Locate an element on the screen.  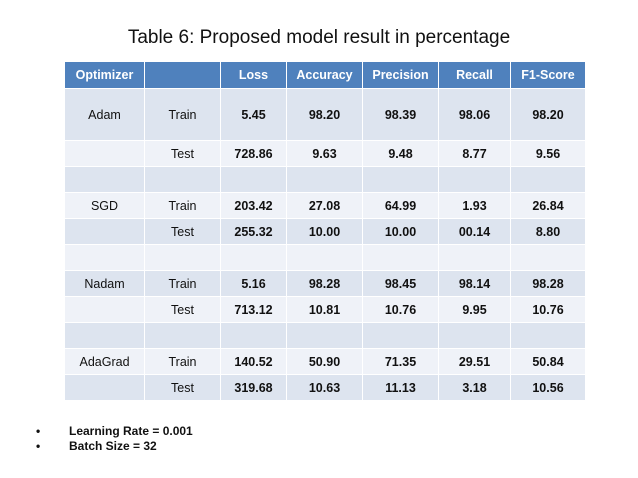
accuracy-cell: 98.28 is located at coordinates (324, 283).